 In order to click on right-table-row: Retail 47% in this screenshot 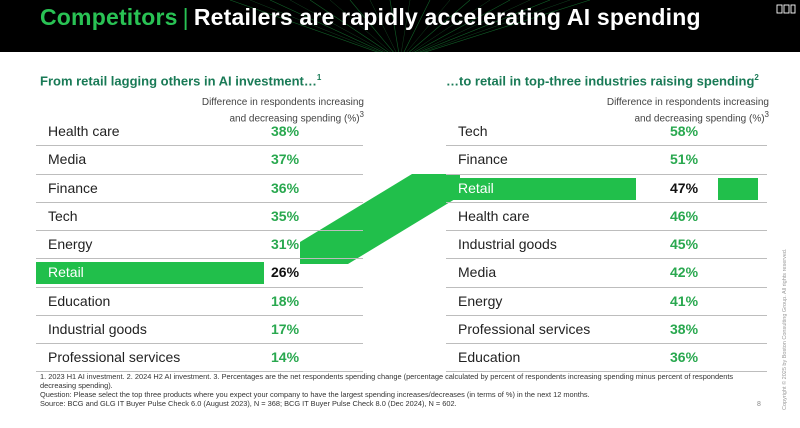, I will do `click(606, 189)`.